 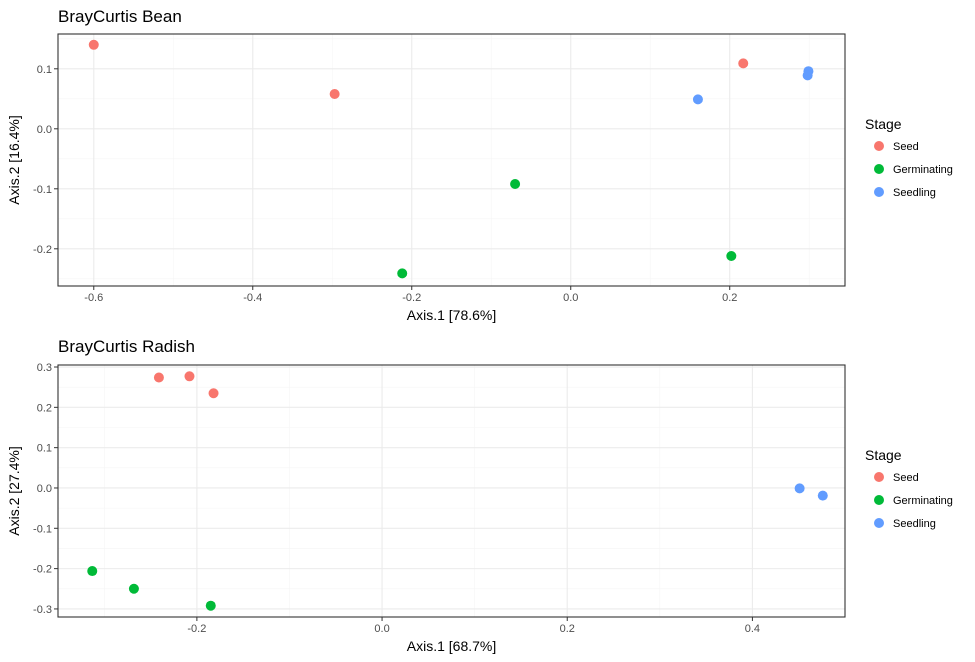 I want to click on x-tick-label: 0.4, so click(x=752, y=629).